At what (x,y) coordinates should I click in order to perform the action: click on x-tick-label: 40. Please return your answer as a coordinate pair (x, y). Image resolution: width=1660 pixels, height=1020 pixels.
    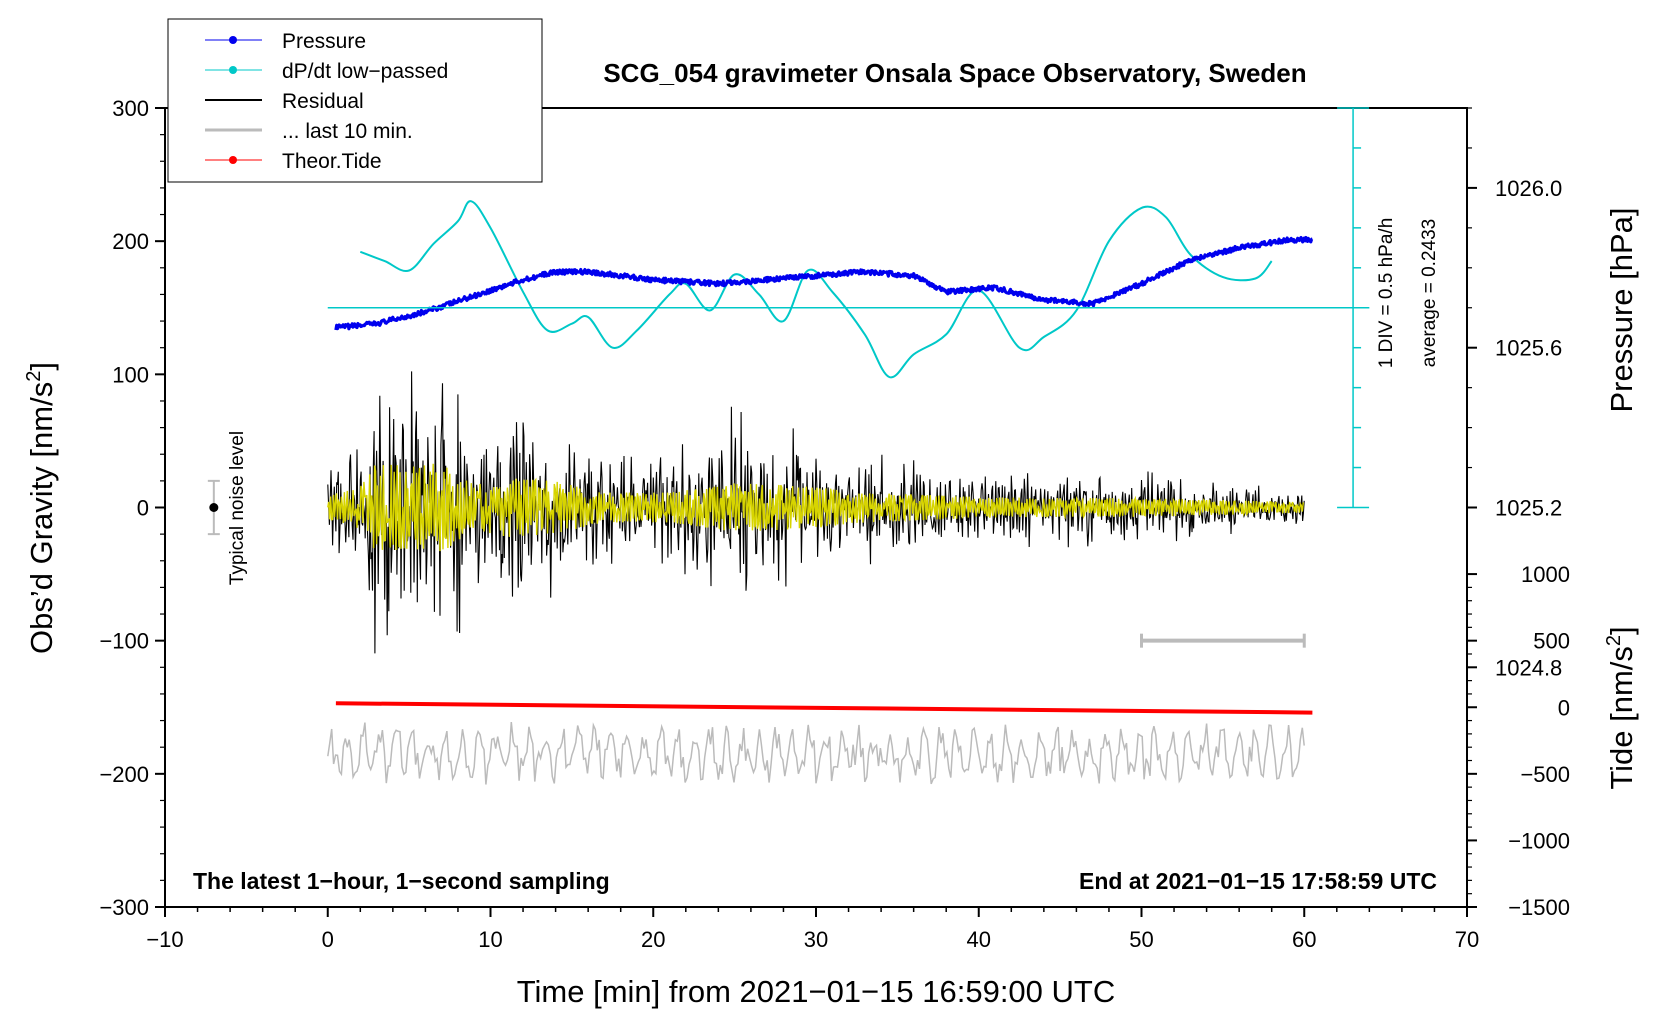
    Looking at the image, I should click on (979, 939).